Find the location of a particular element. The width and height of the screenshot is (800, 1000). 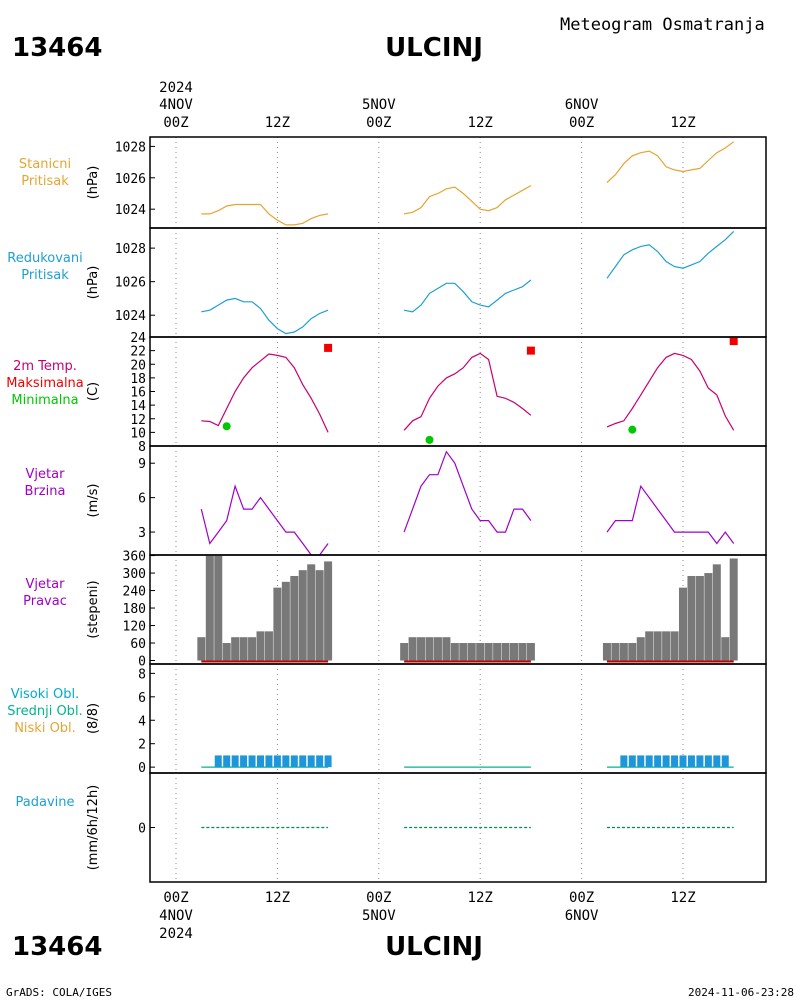

bottom-axis-date: 6NOV is located at coordinates (582, 916).